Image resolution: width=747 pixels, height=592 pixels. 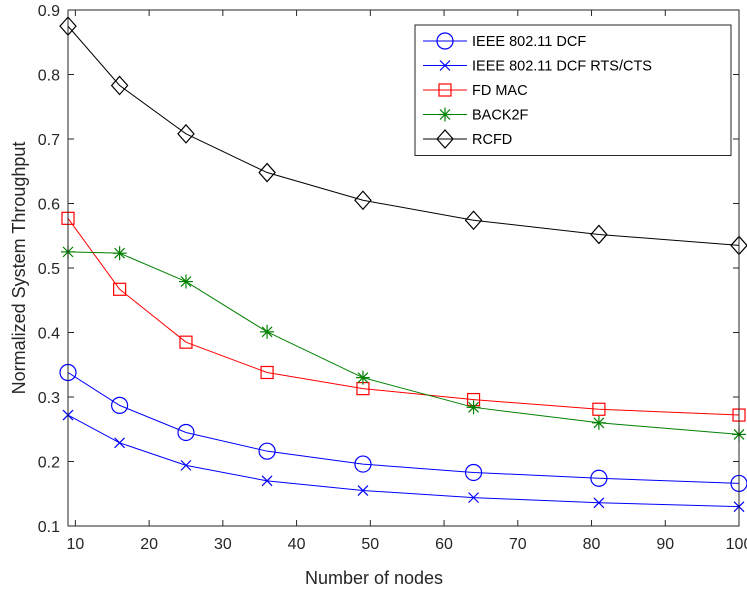 What do you see at coordinates (49, 334) in the screenshot?
I see `y-tick-label: 0.4` at bounding box center [49, 334].